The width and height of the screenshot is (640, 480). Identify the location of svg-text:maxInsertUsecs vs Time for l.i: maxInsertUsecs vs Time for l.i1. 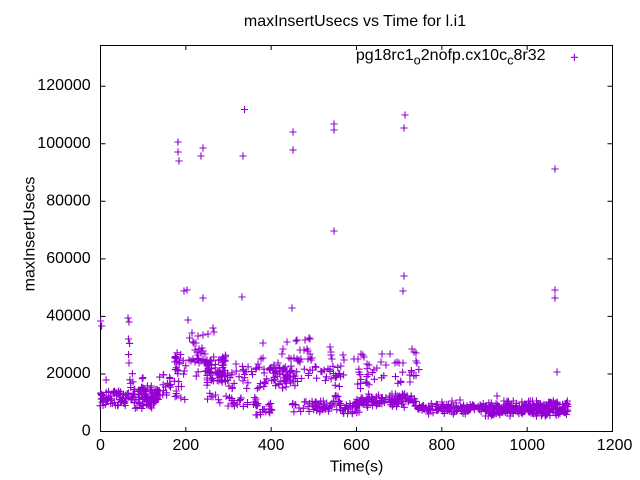
(355, 21).